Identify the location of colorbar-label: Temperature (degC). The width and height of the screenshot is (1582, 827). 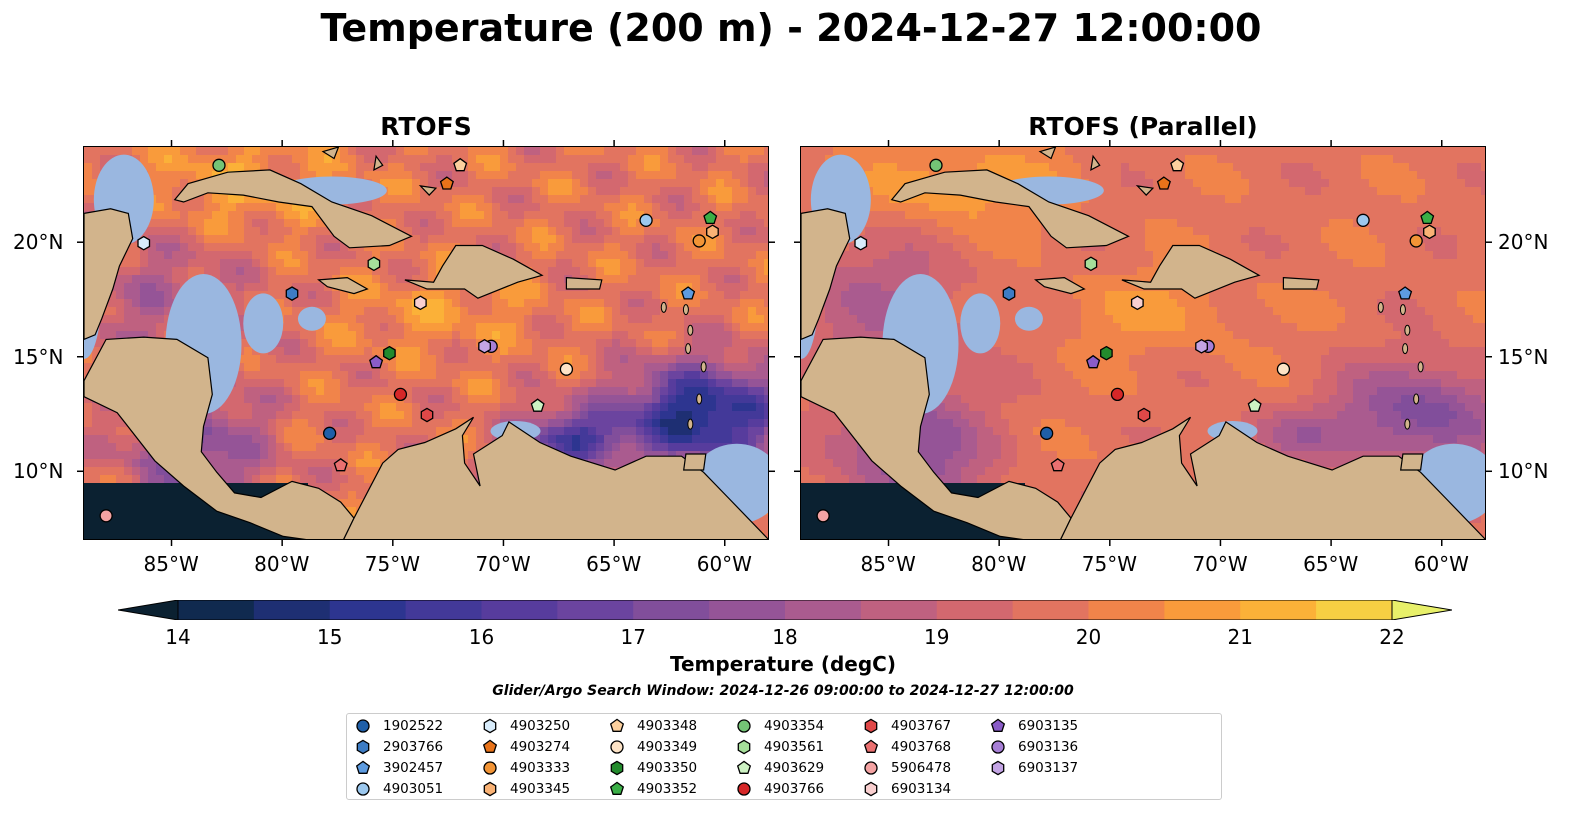
(783, 664).